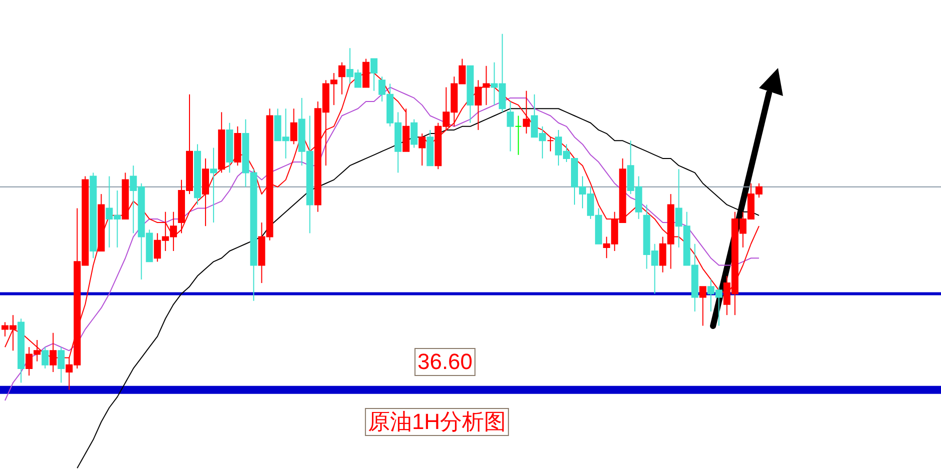 This screenshot has height=469, width=941. I want to click on annotation: 36.60, so click(445, 362).